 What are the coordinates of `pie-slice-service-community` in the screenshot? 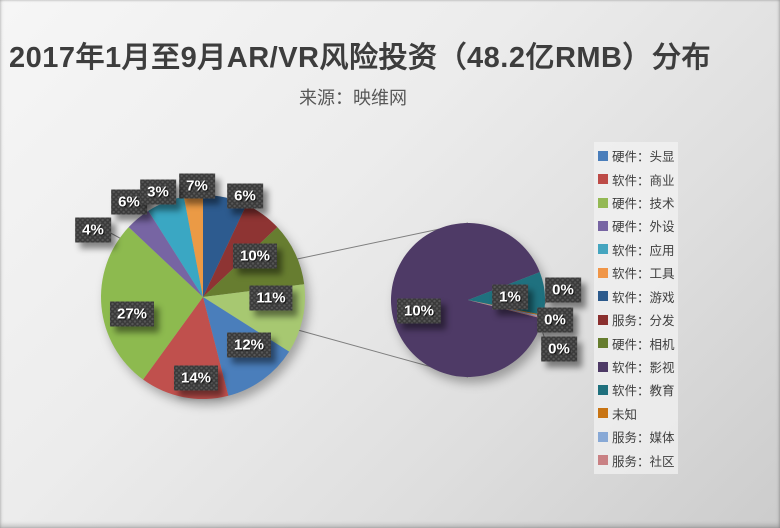 It's located at (505, 309).